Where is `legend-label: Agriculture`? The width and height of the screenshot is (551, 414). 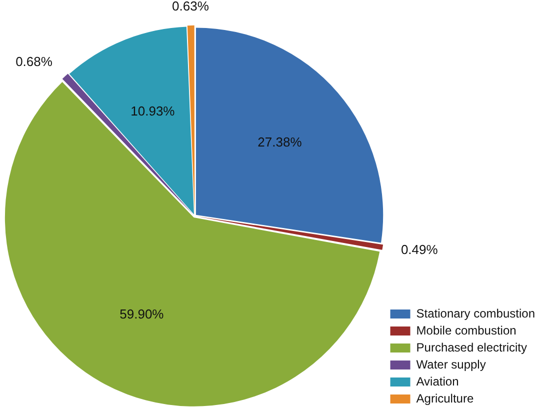 legend-label: Agriculture is located at coordinates (445, 398).